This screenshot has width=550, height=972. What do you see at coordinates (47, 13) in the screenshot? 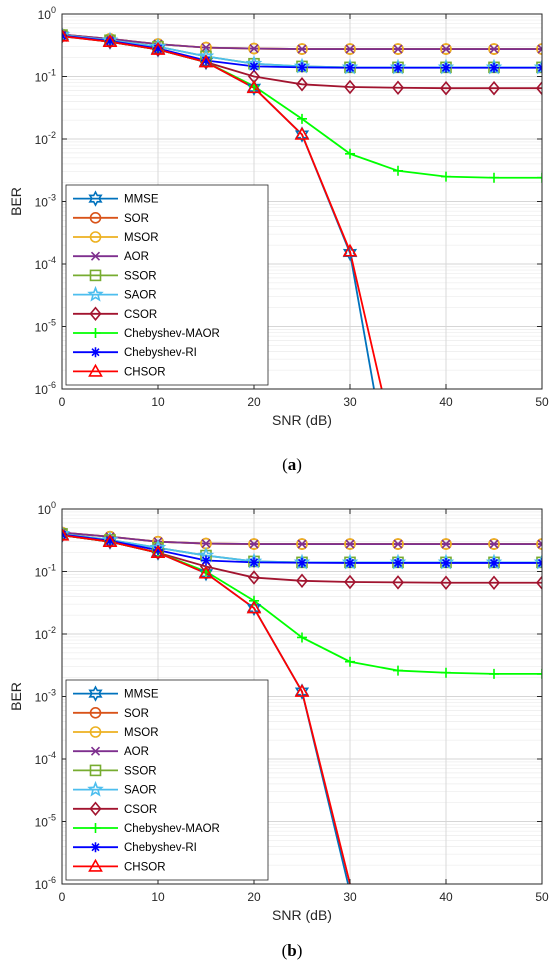
I see `y-tick-label: 10⁰` at bounding box center [47, 13].